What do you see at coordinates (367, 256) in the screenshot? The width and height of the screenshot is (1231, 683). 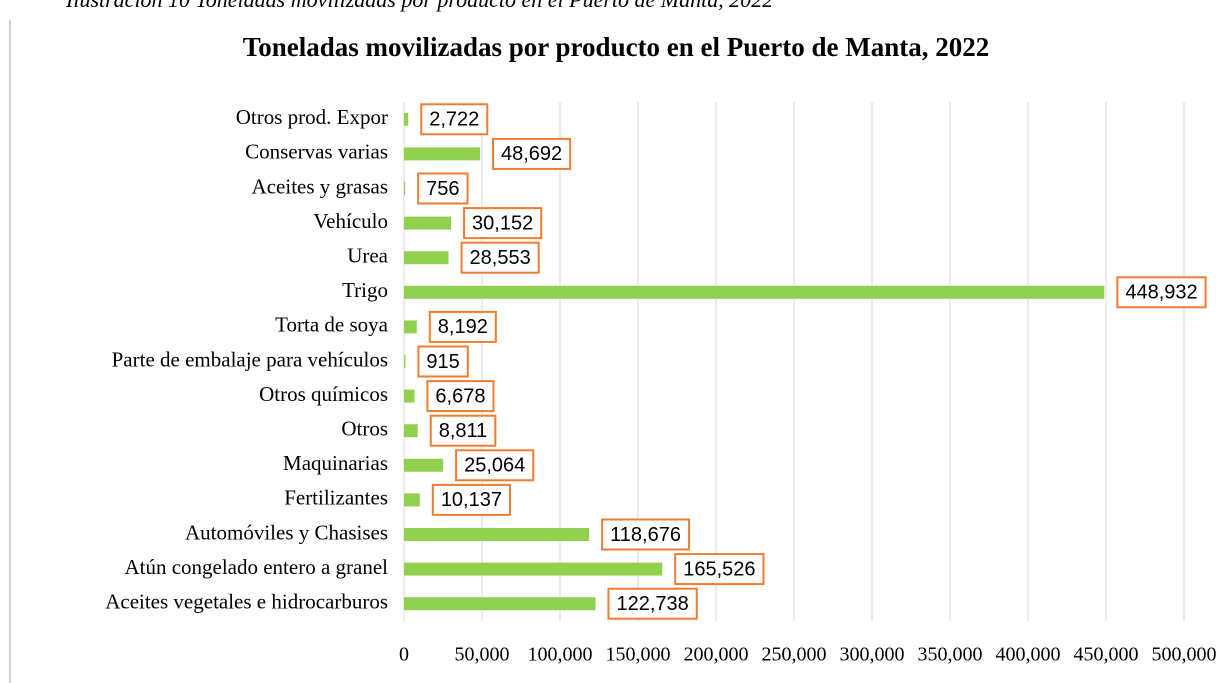 I see `y-tick-label: Urea` at bounding box center [367, 256].